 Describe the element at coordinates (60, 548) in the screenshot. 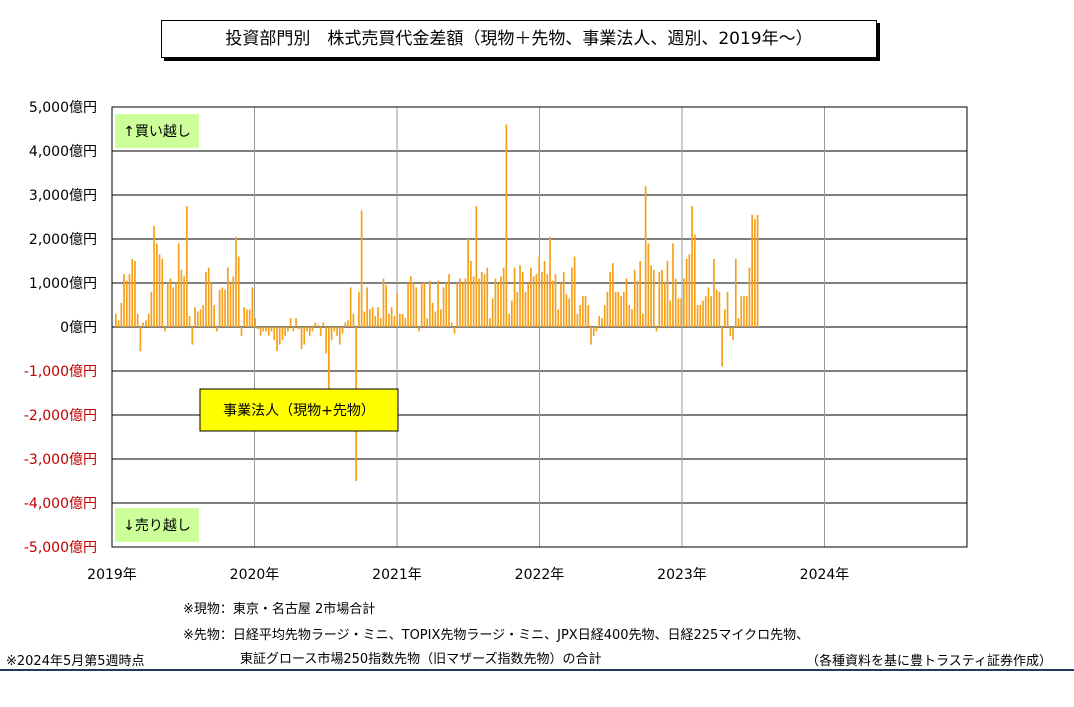

I see `y-tick-label: -5,000億円` at that location.